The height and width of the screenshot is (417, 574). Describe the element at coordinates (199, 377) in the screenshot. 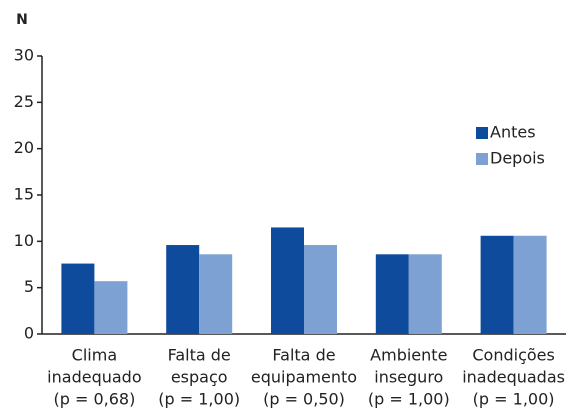

I see `x-tick-label: espaço` at that location.